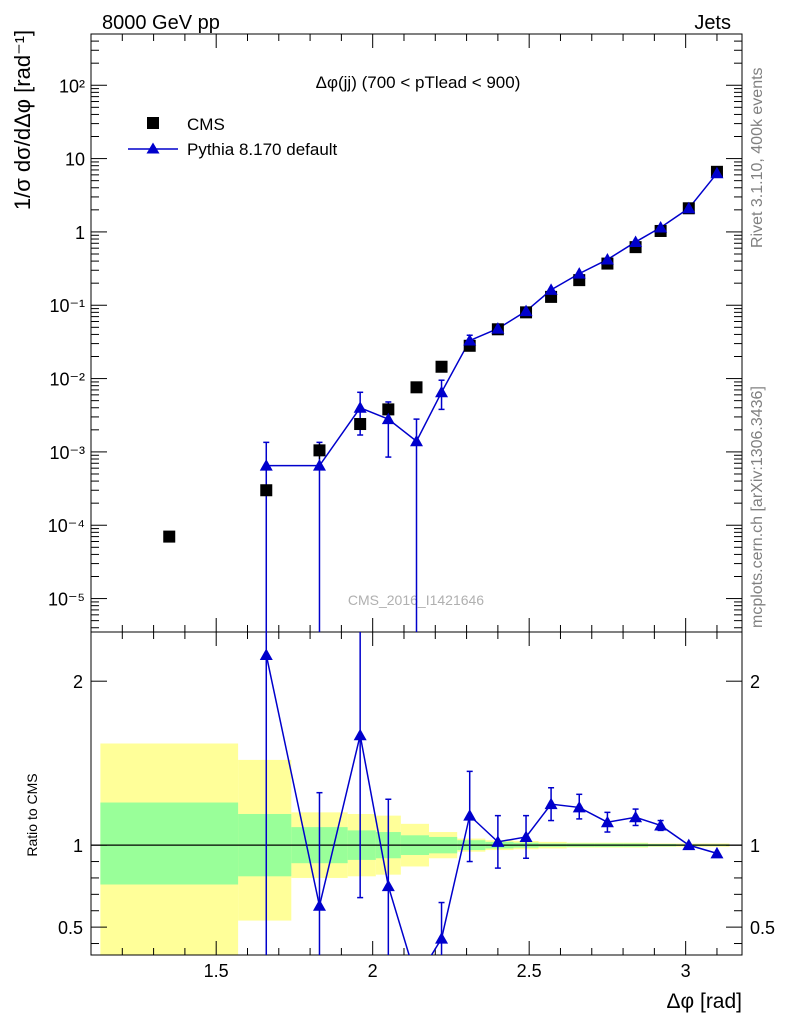 This screenshot has width=786, height=1024. I want to click on y-axis-label-main-text: 1/σ dσ/dΔφ [rad⁻¹], so click(22, 120).